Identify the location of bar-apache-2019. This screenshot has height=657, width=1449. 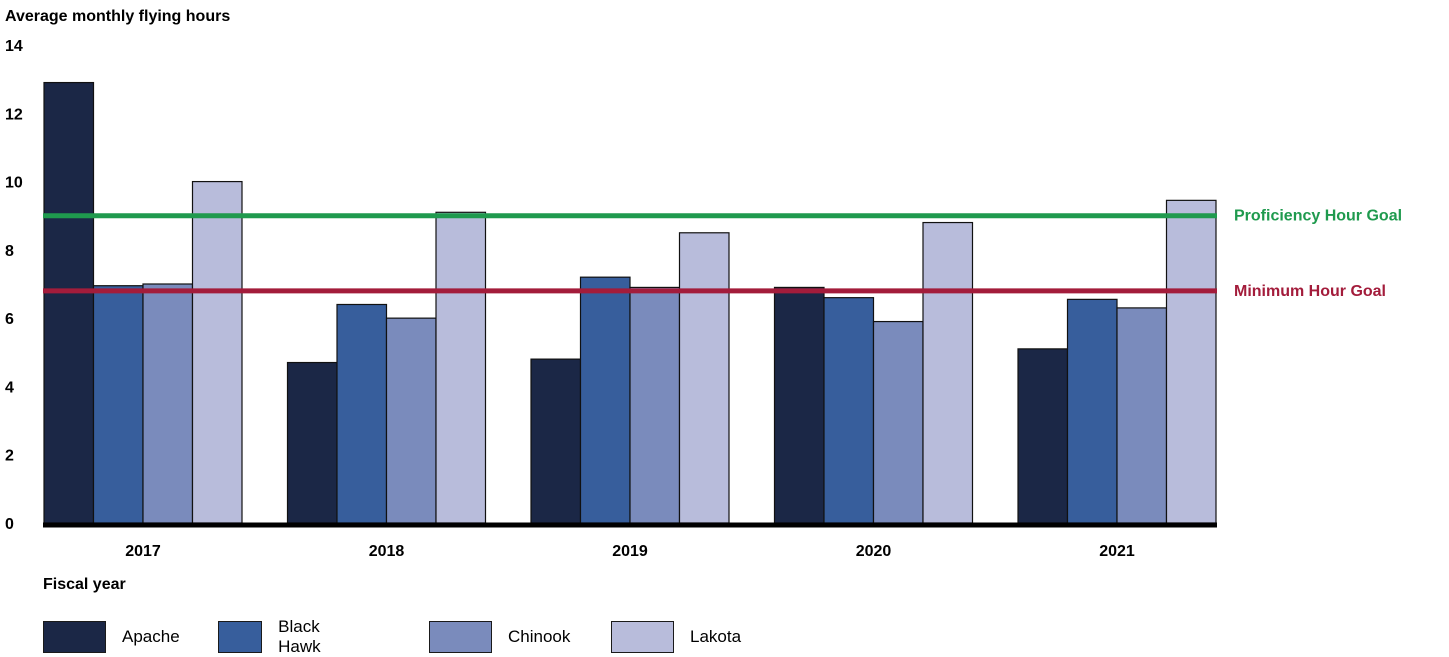
(556, 441).